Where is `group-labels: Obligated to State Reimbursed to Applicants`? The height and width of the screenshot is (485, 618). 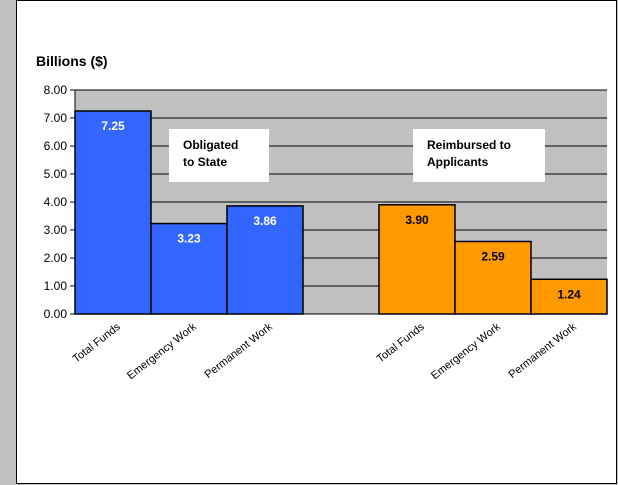
group-labels: Obligated to State Reimbursed to Applicants is located at coordinates (357, 155).